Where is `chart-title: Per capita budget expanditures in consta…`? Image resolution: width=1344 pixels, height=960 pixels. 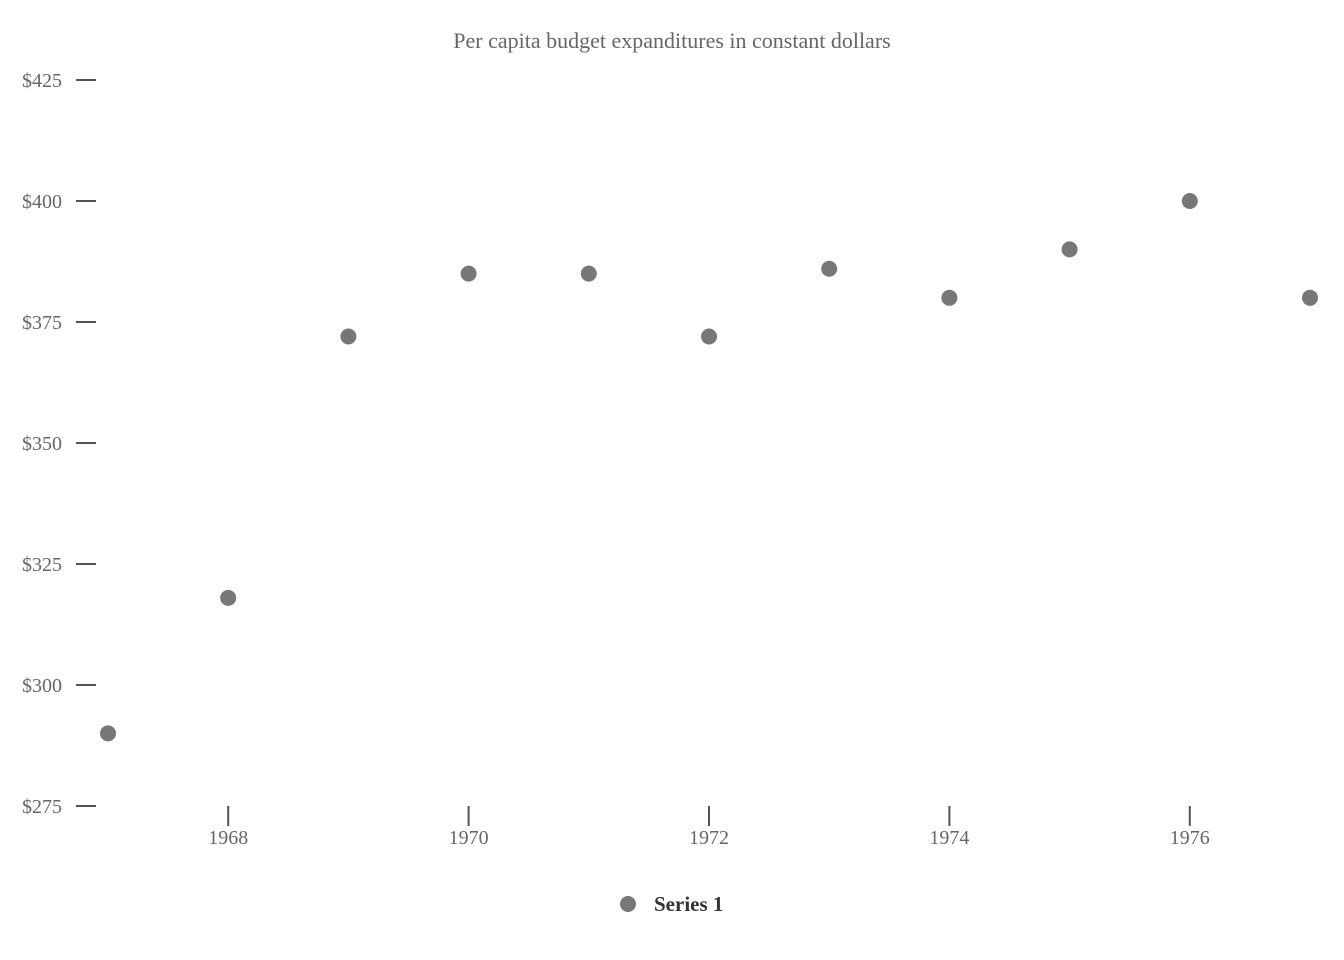 chart-title: Per capita budget expanditures in consta… is located at coordinates (671, 40).